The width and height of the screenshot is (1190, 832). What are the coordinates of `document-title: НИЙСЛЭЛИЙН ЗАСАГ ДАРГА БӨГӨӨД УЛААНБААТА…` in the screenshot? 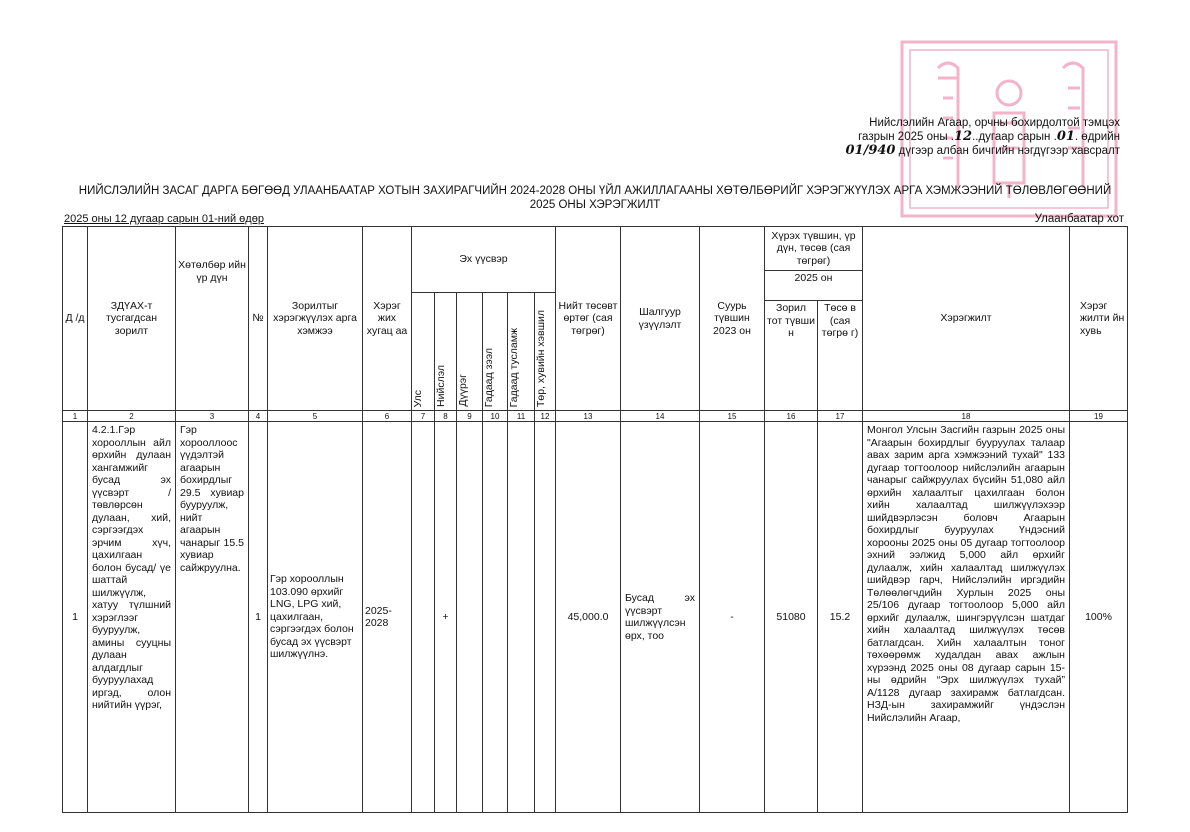 It's located at (595, 198).